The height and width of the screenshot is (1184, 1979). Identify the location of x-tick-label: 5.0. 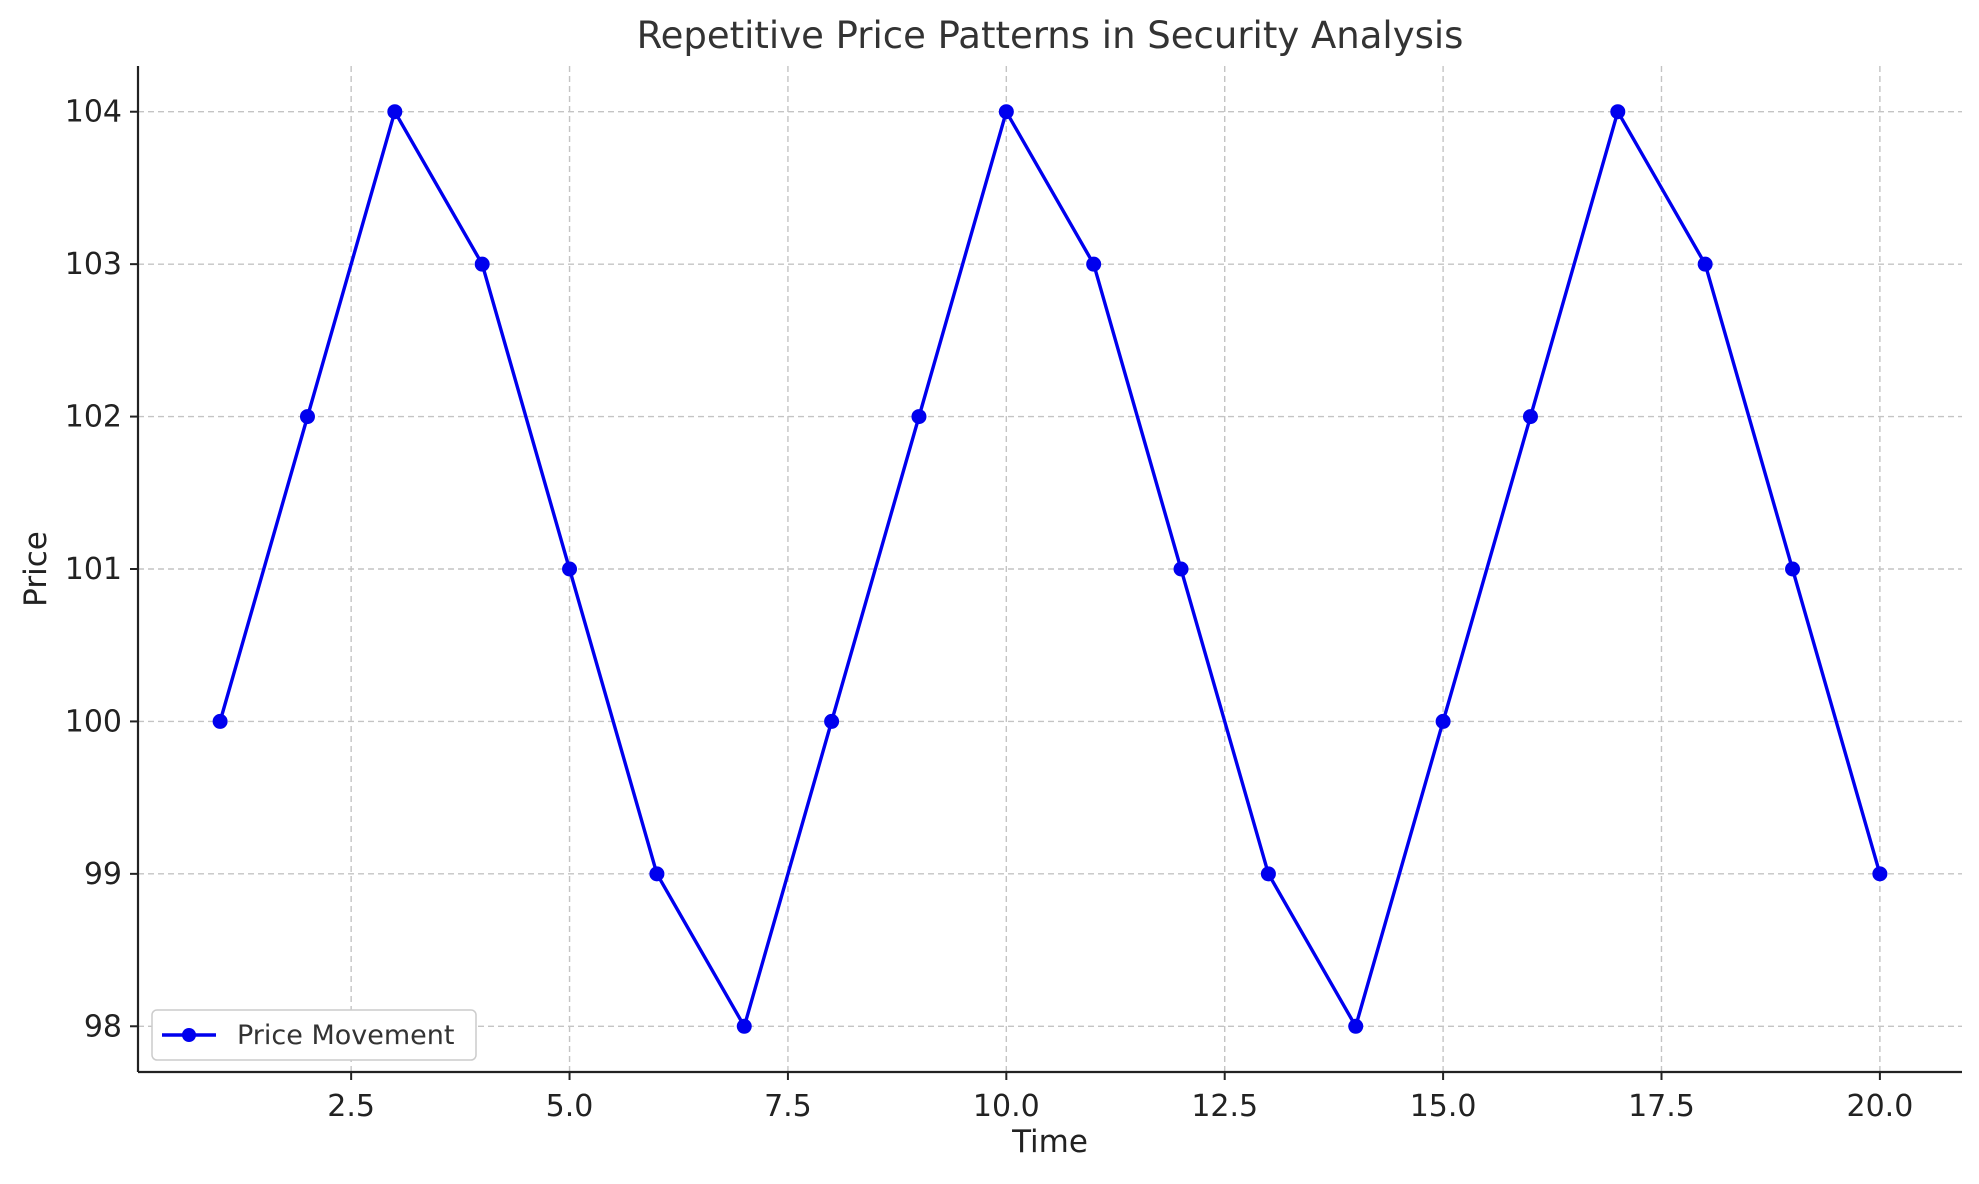
(570, 1106).